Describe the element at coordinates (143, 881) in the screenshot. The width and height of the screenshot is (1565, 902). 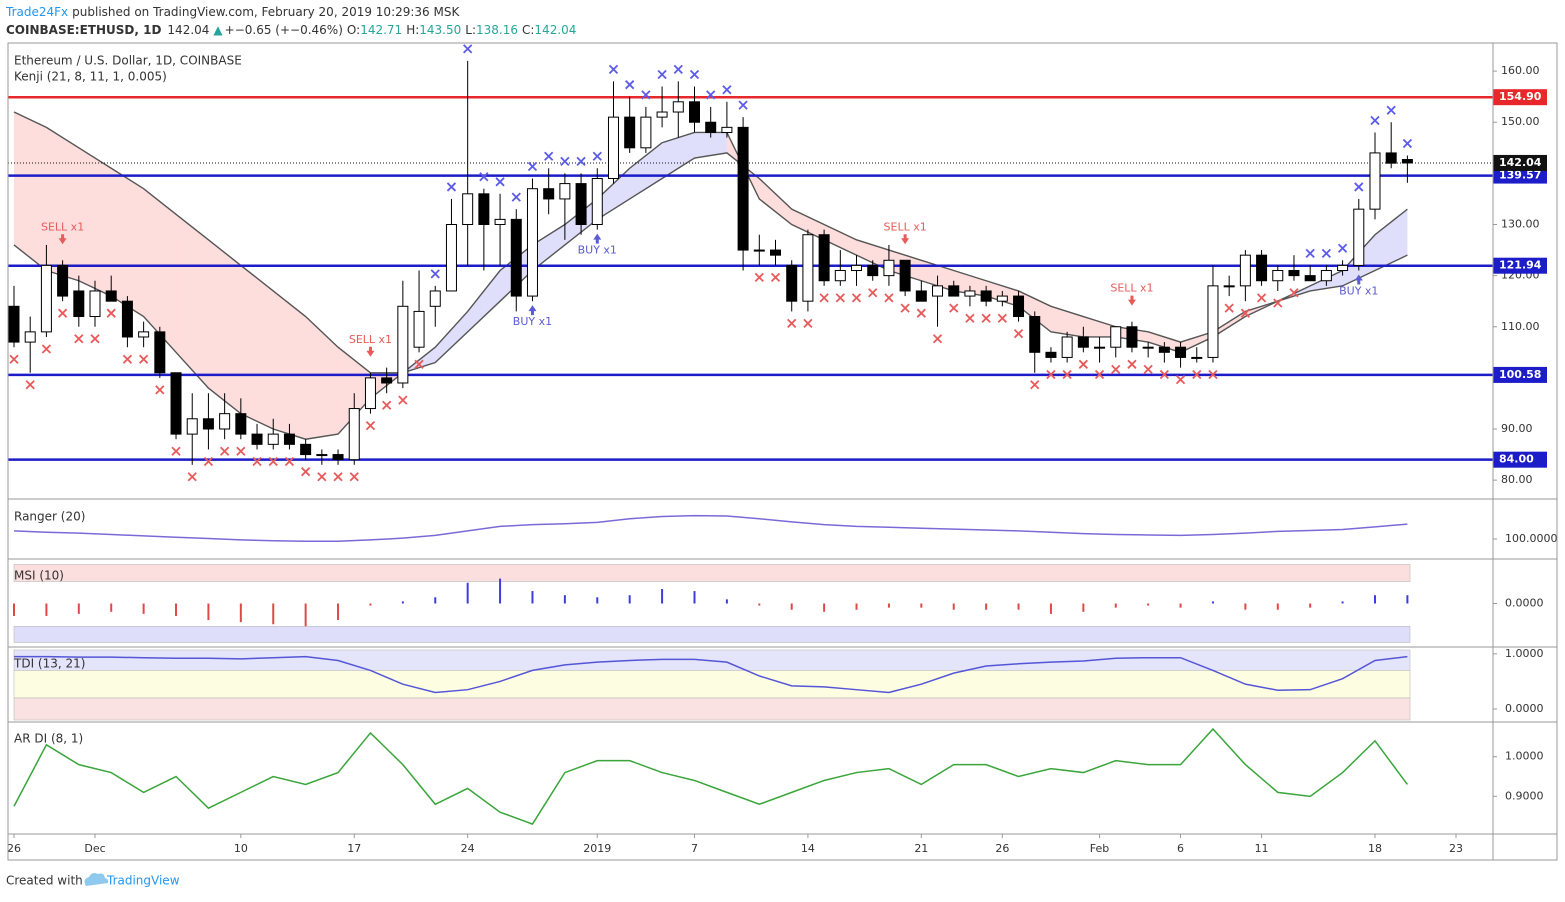
I see `footer-brand: TradingView` at that location.